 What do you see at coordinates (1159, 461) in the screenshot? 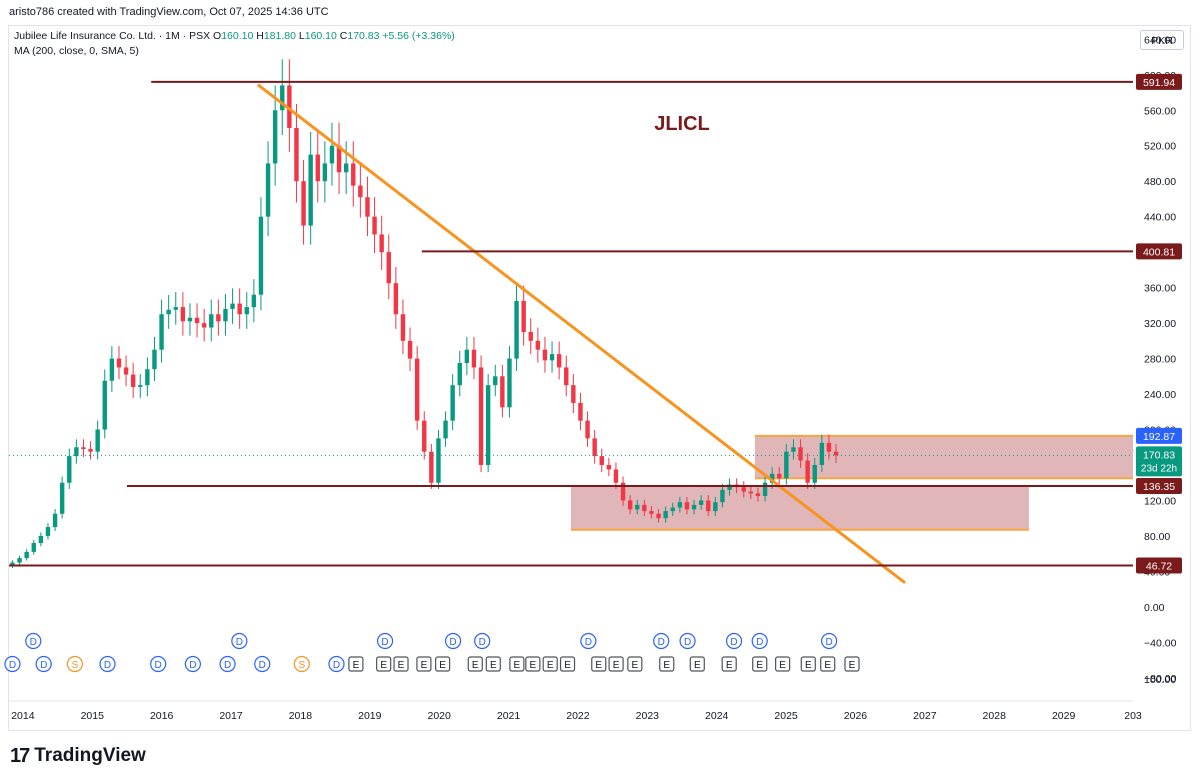
I see `price-tag-current: 170.83 23d 22h` at bounding box center [1159, 461].